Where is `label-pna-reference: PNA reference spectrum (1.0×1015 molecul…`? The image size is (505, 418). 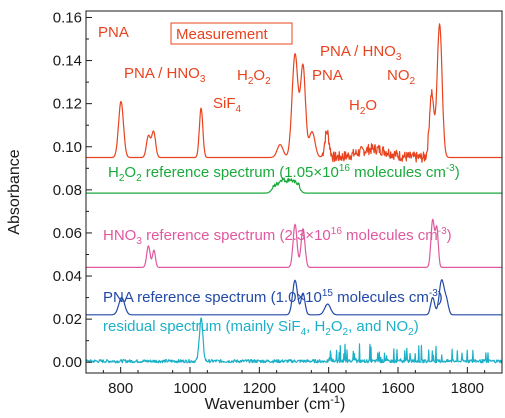 label-pna-reference: PNA reference spectrum (1.0×1015 molecul… is located at coordinates (273, 297).